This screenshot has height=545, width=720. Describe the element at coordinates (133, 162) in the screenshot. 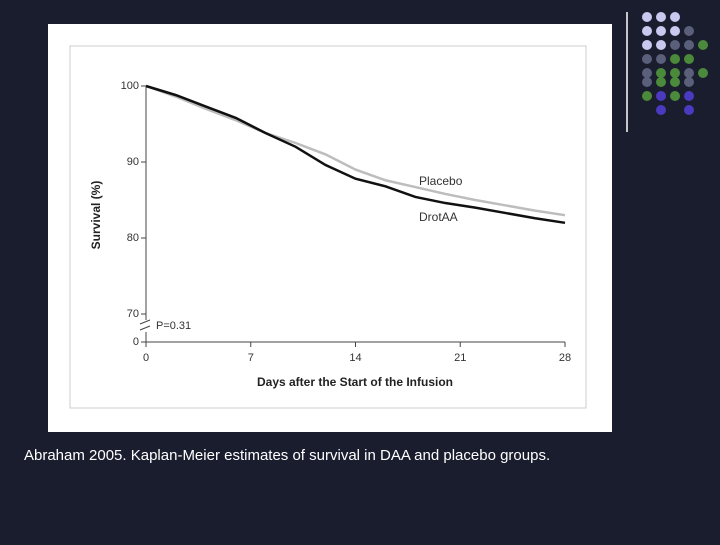

I see `y-tick-label: 90` at that location.